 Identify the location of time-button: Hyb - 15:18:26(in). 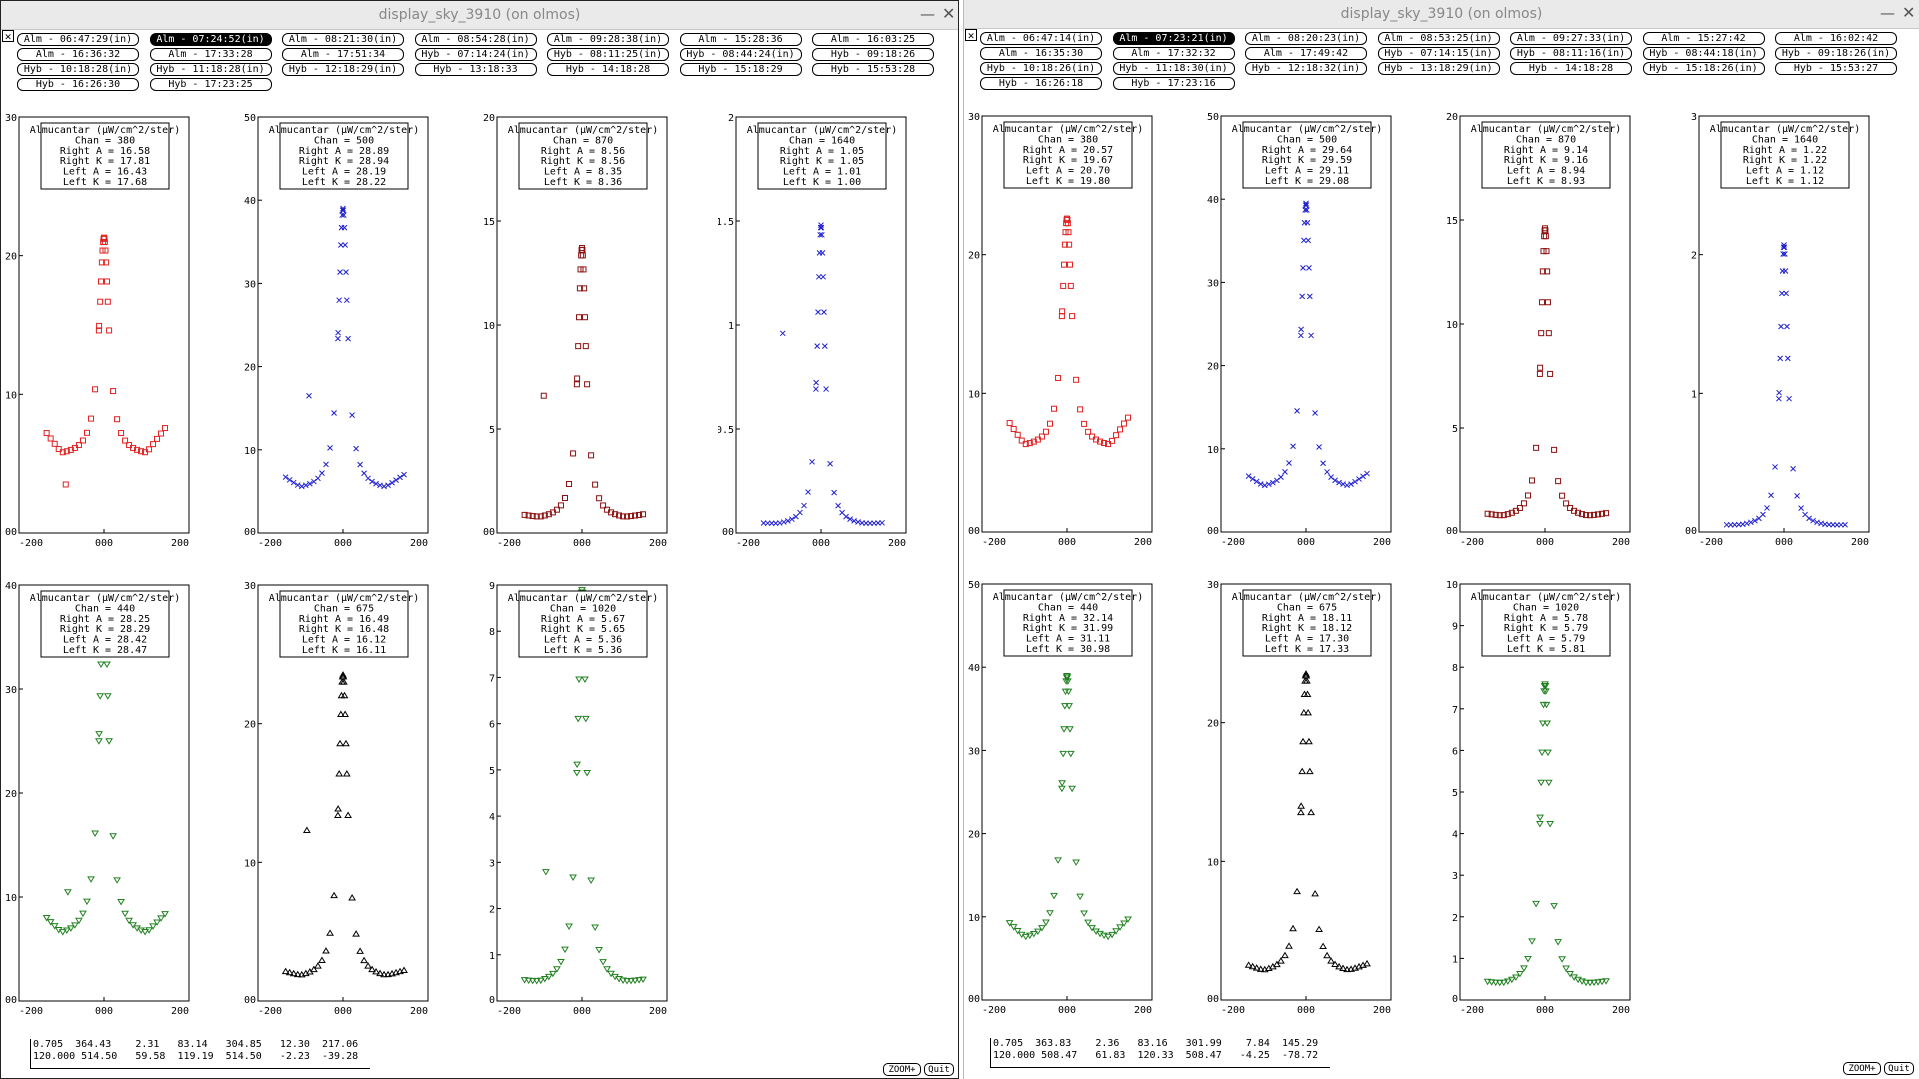
(1703, 68).